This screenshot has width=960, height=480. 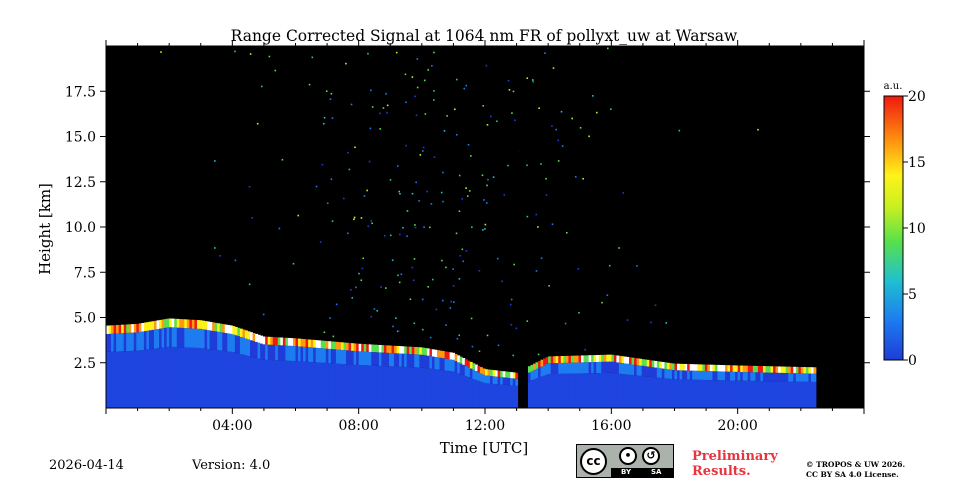 I want to click on colorbar-tick-label: 5, so click(x=912, y=295).